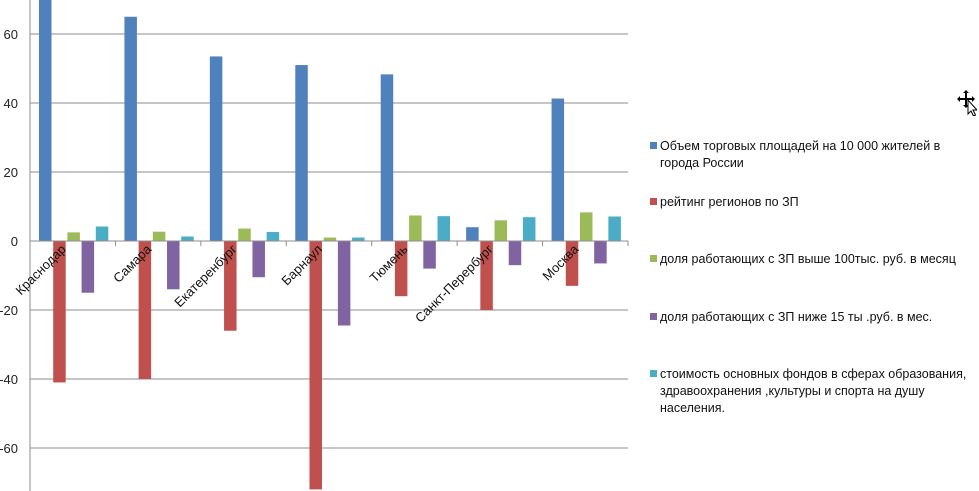 The width and height of the screenshot is (979, 491). I want to click on legend-label: рейтинг регионов по ЗП, so click(729, 202).